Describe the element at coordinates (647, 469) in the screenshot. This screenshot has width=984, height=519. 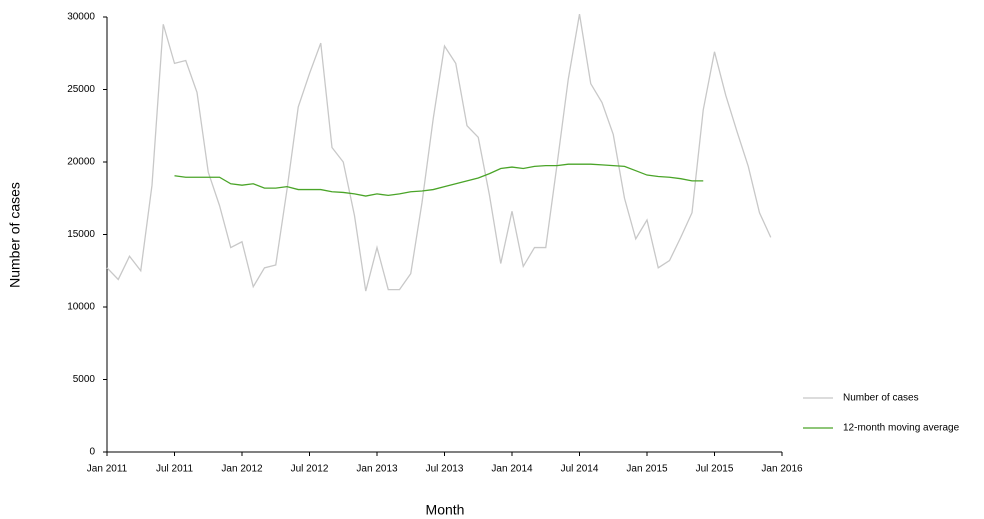
I see `x-tick-label: Jan 2015` at that location.